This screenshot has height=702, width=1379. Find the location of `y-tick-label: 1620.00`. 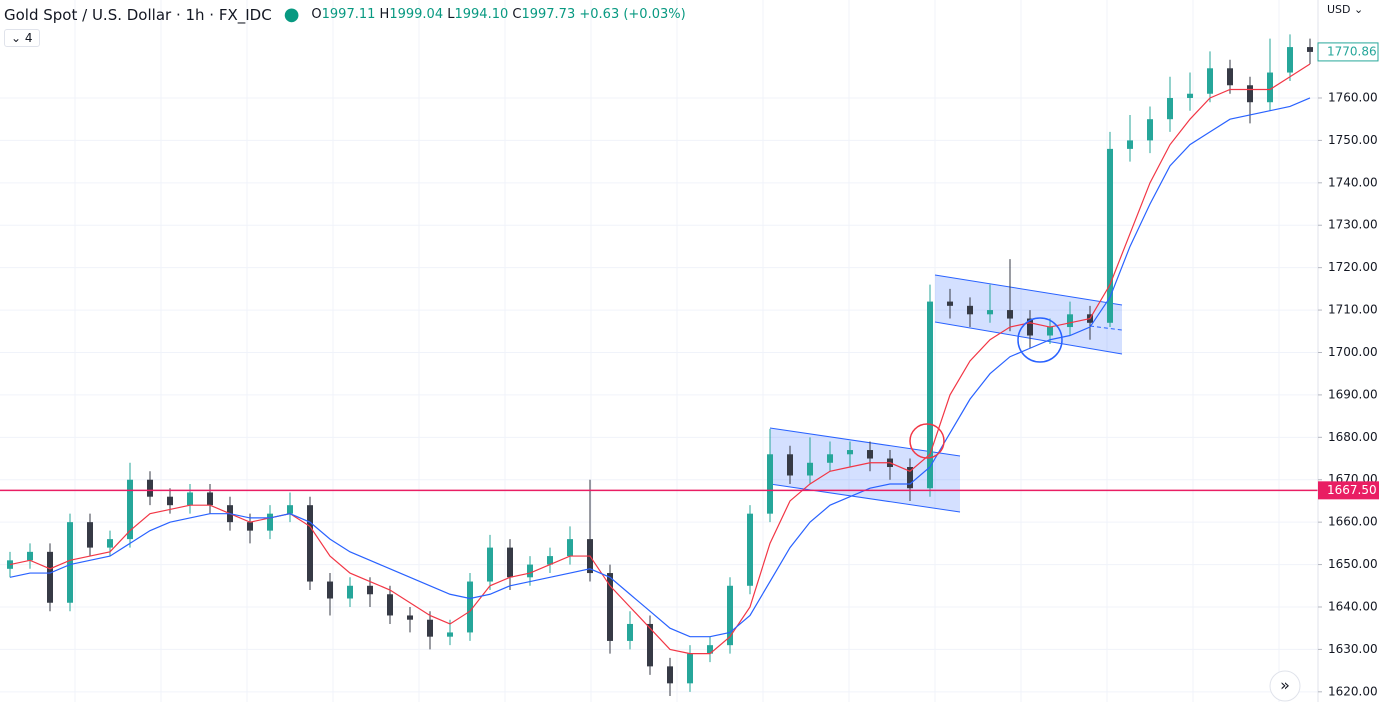

y-tick-label: 1620.00 is located at coordinates (1353, 691).